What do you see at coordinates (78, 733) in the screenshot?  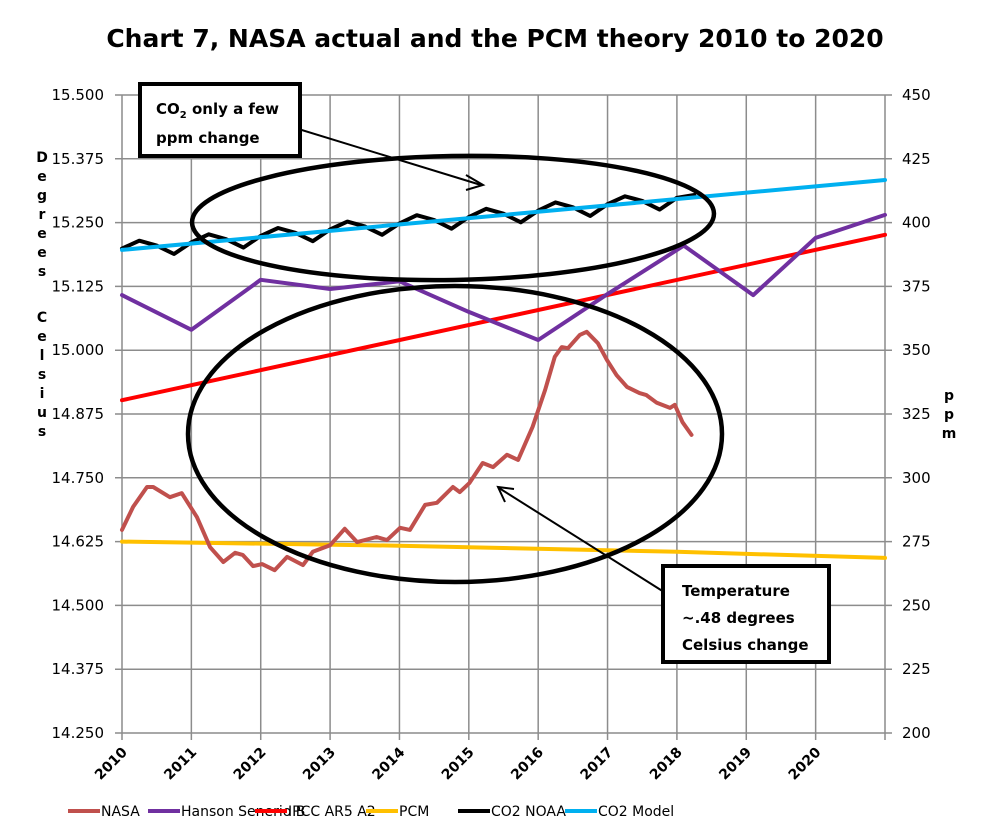 I see `y-tick-label-left: 14.250` at bounding box center [78, 733].